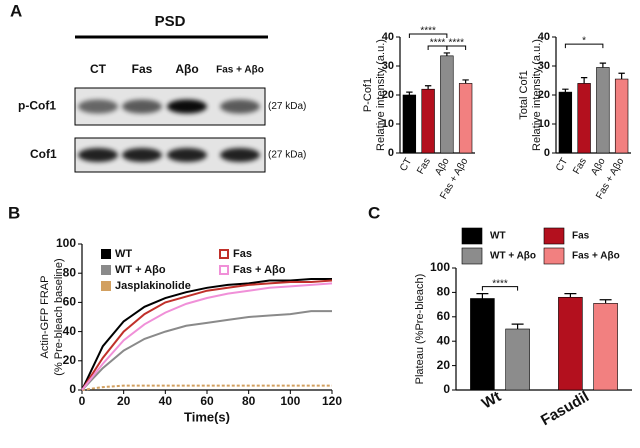 This screenshot has height=448, width=640. What do you see at coordinates (374, 212) in the screenshot?
I see `panel-label: C` at bounding box center [374, 212].